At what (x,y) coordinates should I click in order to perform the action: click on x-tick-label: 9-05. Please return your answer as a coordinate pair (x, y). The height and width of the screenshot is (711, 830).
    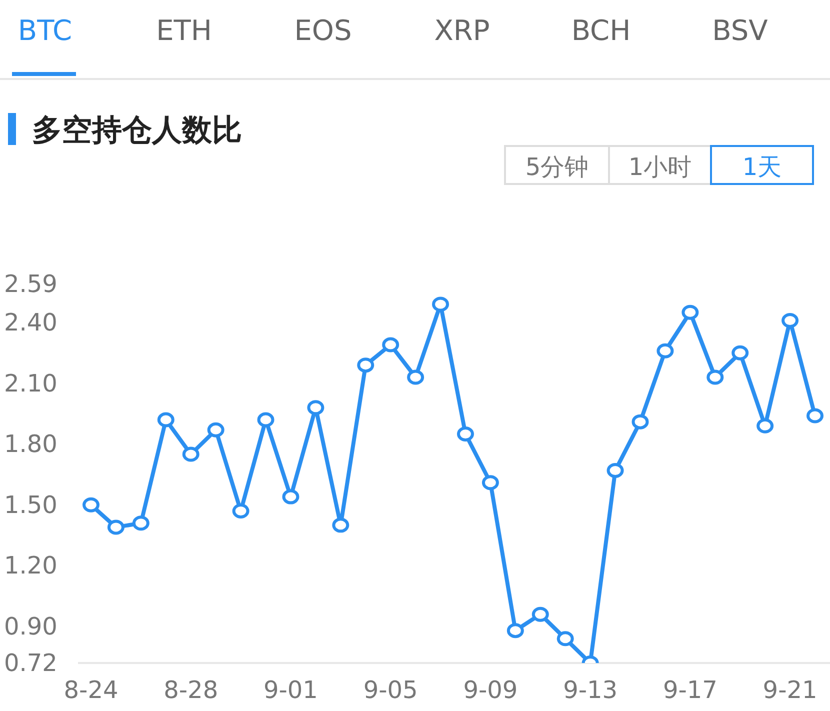
    Looking at the image, I should click on (390, 690).